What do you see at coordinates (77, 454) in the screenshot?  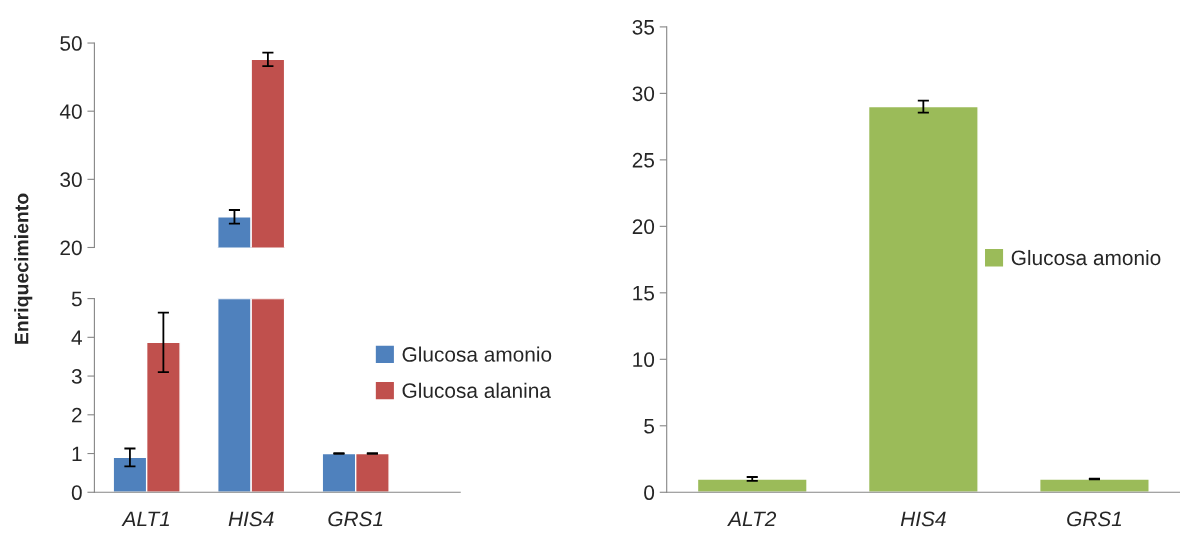 I see `y-tick-label: 1` at bounding box center [77, 454].